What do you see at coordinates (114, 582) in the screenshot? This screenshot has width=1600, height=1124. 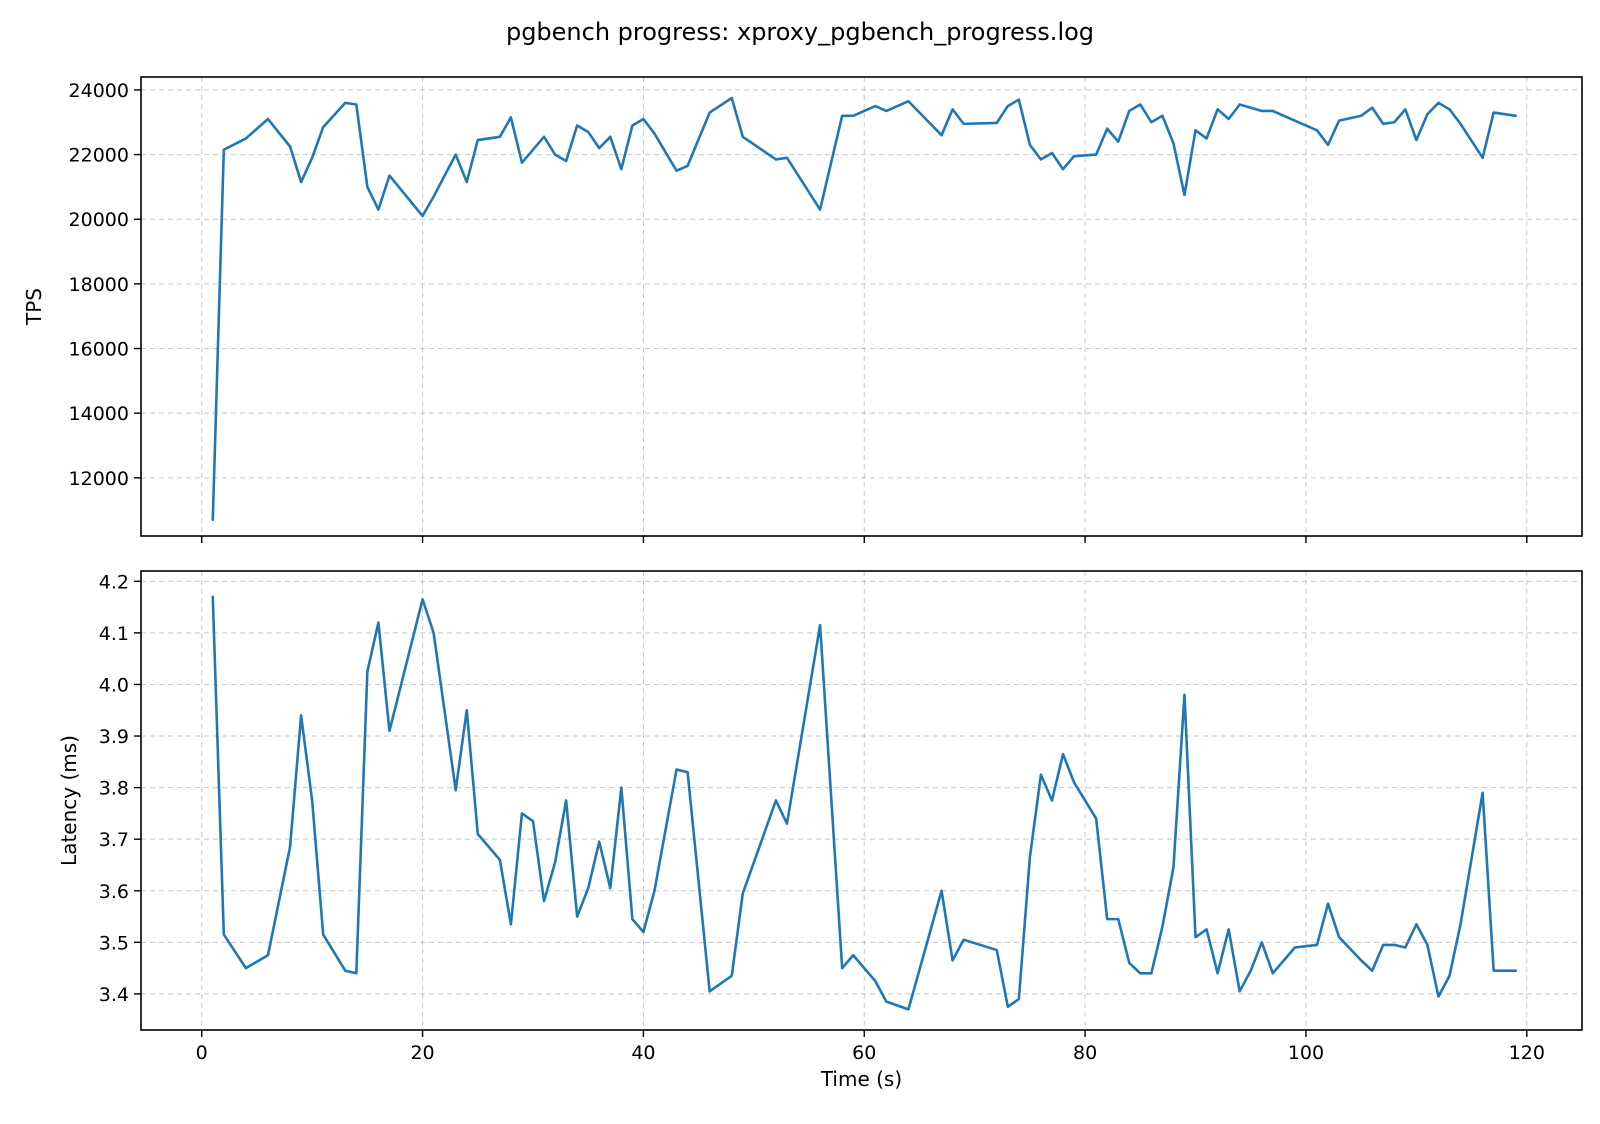 I see `latency-y-tick-label: 4.2` at bounding box center [114, 582].